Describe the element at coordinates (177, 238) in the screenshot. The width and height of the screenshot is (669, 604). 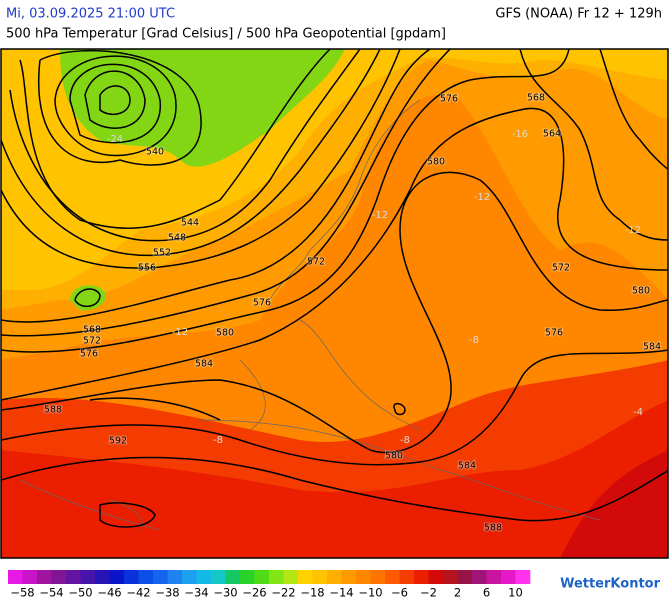
I see `contour-label: 548` at that location.